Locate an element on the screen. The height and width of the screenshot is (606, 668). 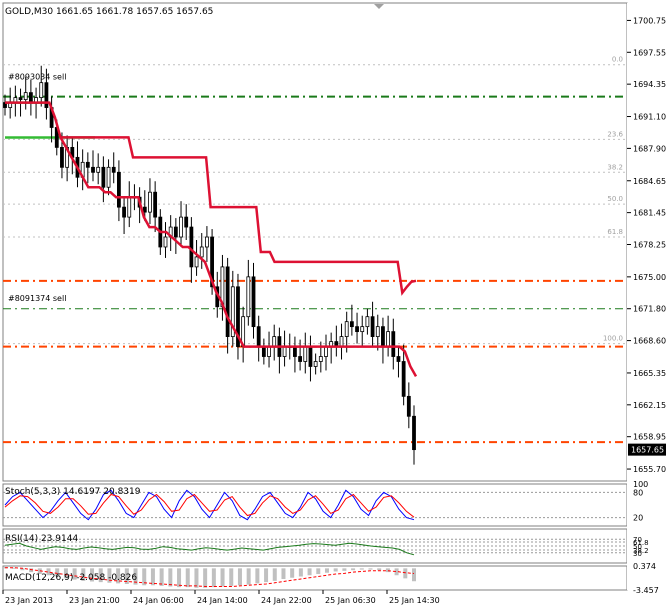
x-tick-label: 25 Jan 14:30 is located at coordinates (414, 600).